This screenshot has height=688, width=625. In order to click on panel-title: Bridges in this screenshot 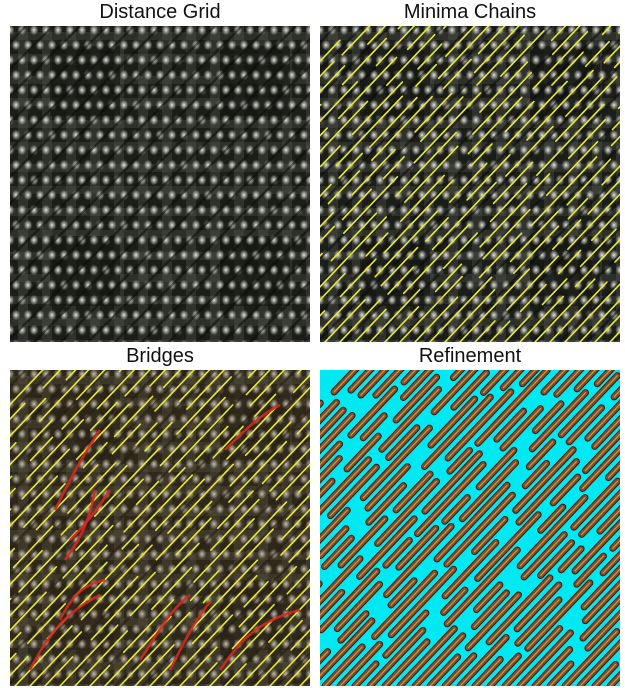, I will do `click(160, 356)`.